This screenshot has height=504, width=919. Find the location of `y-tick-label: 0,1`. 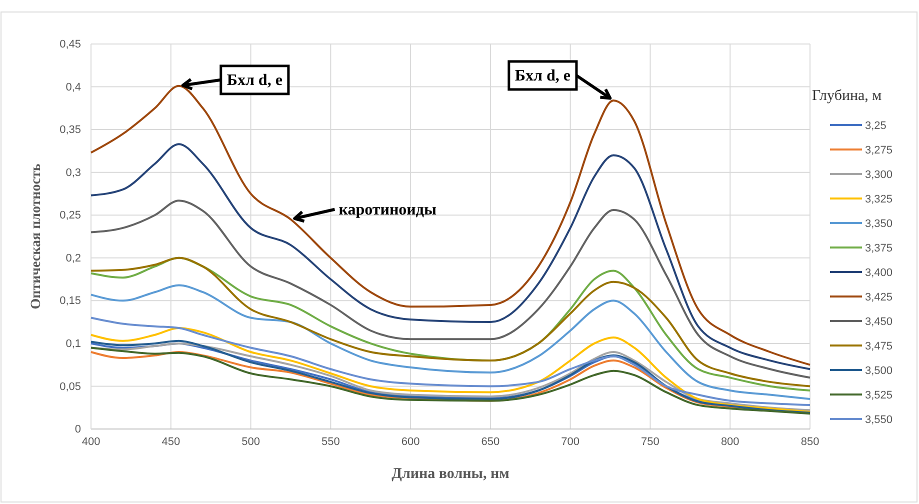

y-tick-label: 0,1 is located at coordinates (73, 344).